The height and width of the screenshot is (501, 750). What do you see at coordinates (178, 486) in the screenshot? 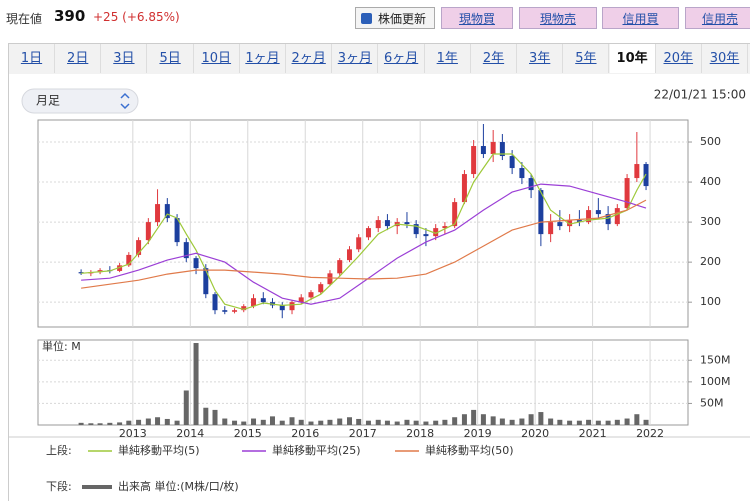
I see `legend-label: 出来高 単位:(M株/口/枚)` at bounding box center [178, 486].